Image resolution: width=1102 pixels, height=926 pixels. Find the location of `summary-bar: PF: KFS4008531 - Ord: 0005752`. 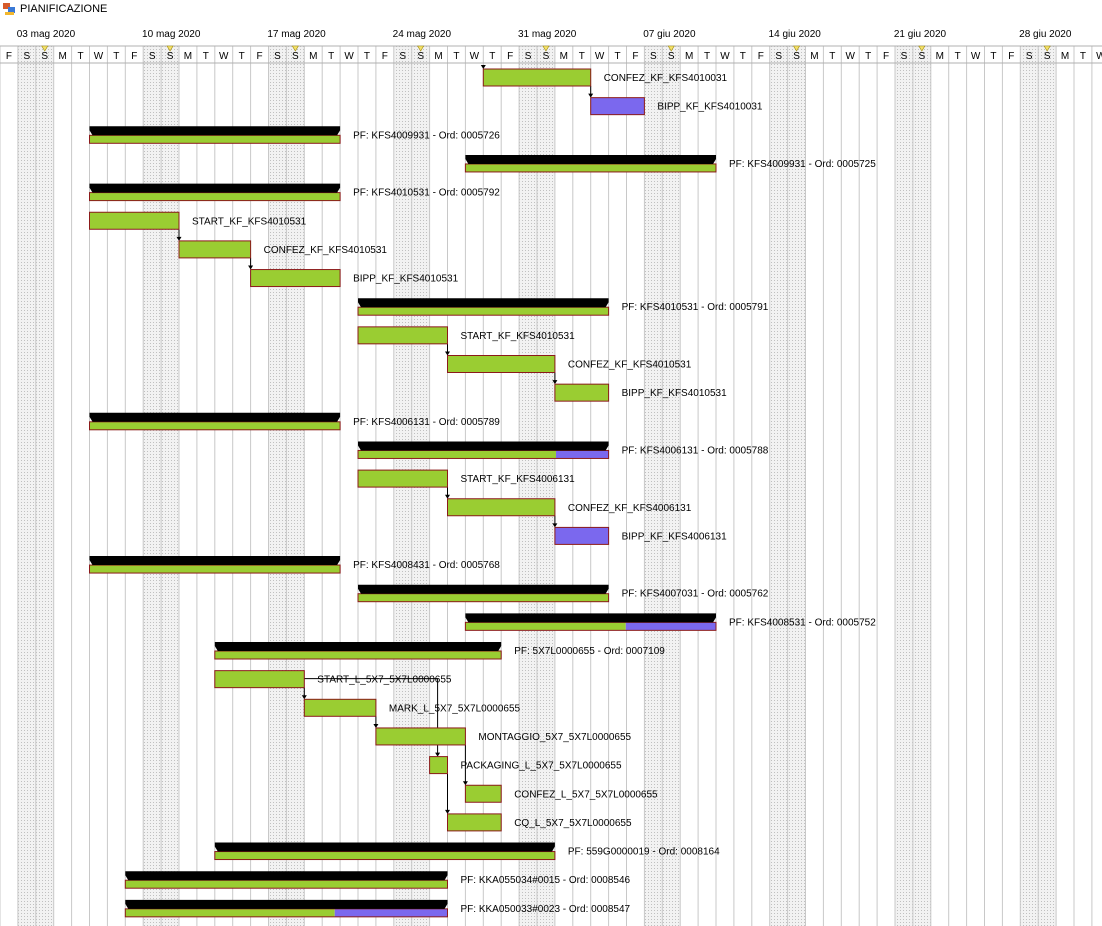

summary-bar: PF: KFS4008531 - Ord: 0005752 is located at coordinates (670, 622).